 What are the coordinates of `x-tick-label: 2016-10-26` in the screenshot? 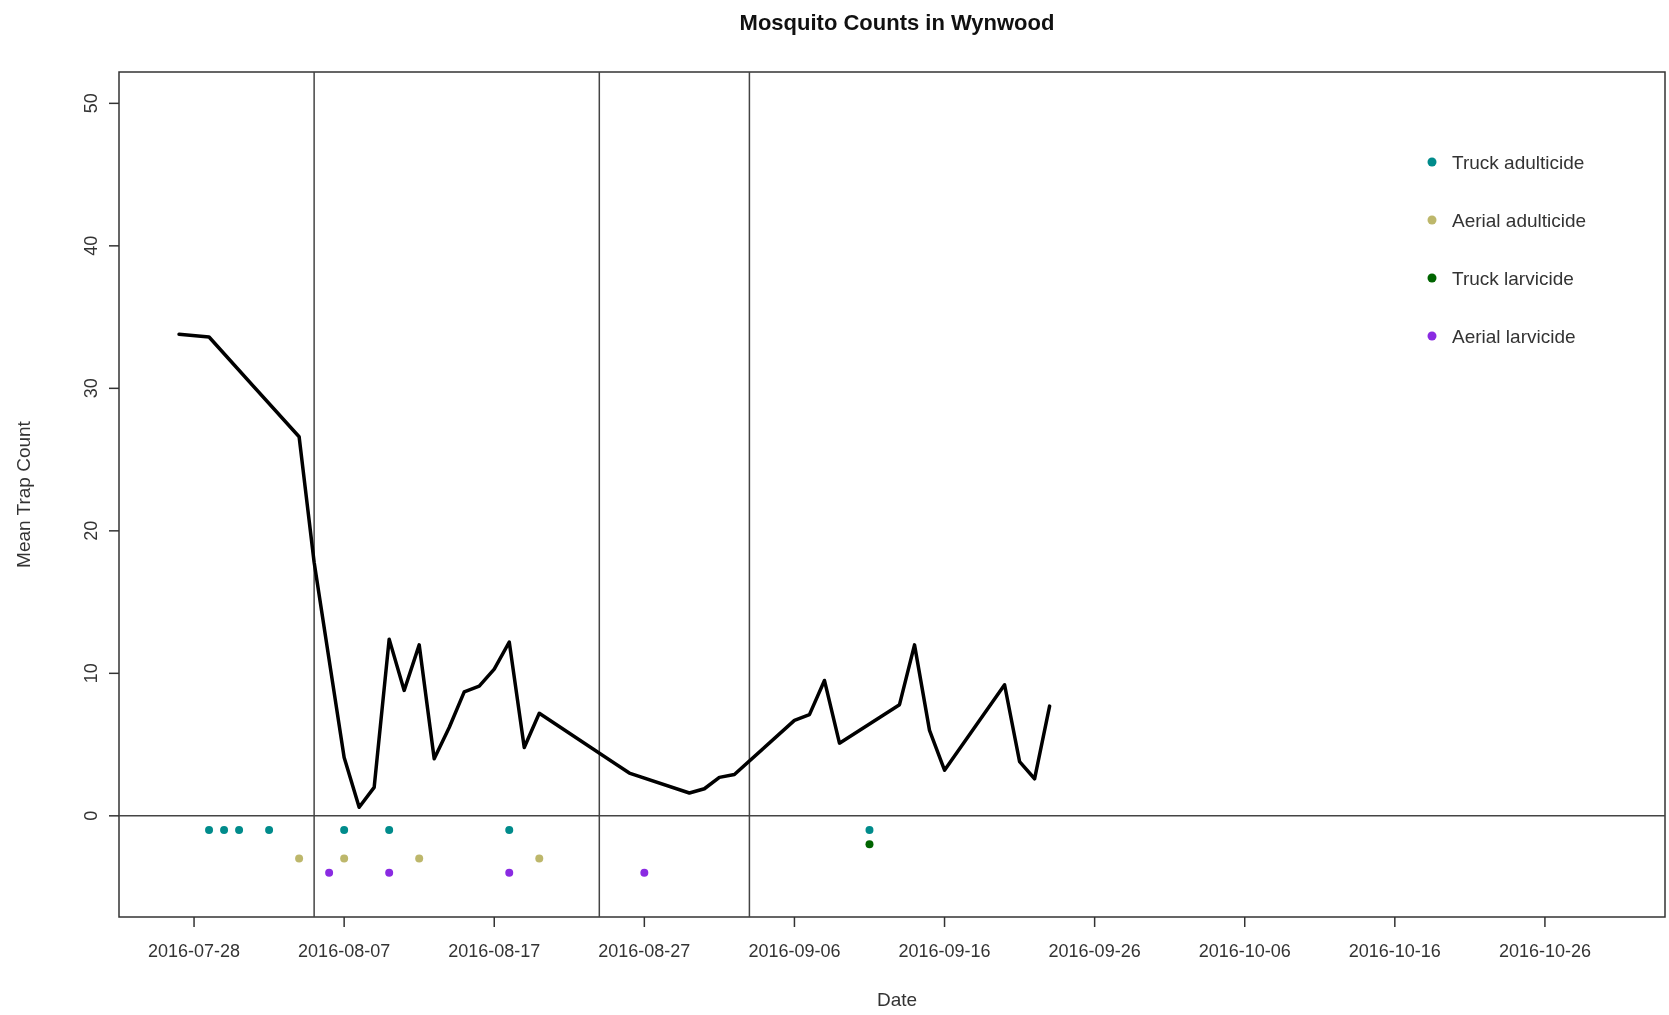 It's located at (1544, 951).